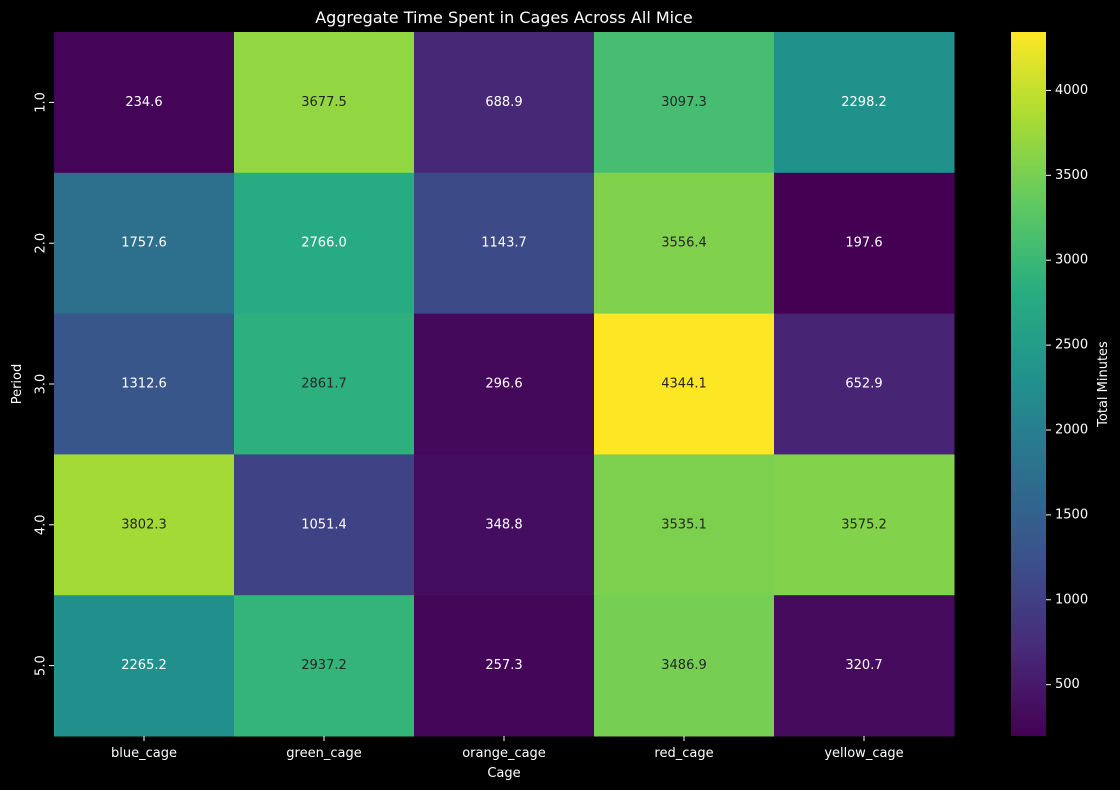 The height and width of the screenshot is (790, 1120). Describe the element at coordinates (41, 524) in the screenshot. I see `y-tick-label: 4.0` at that location.